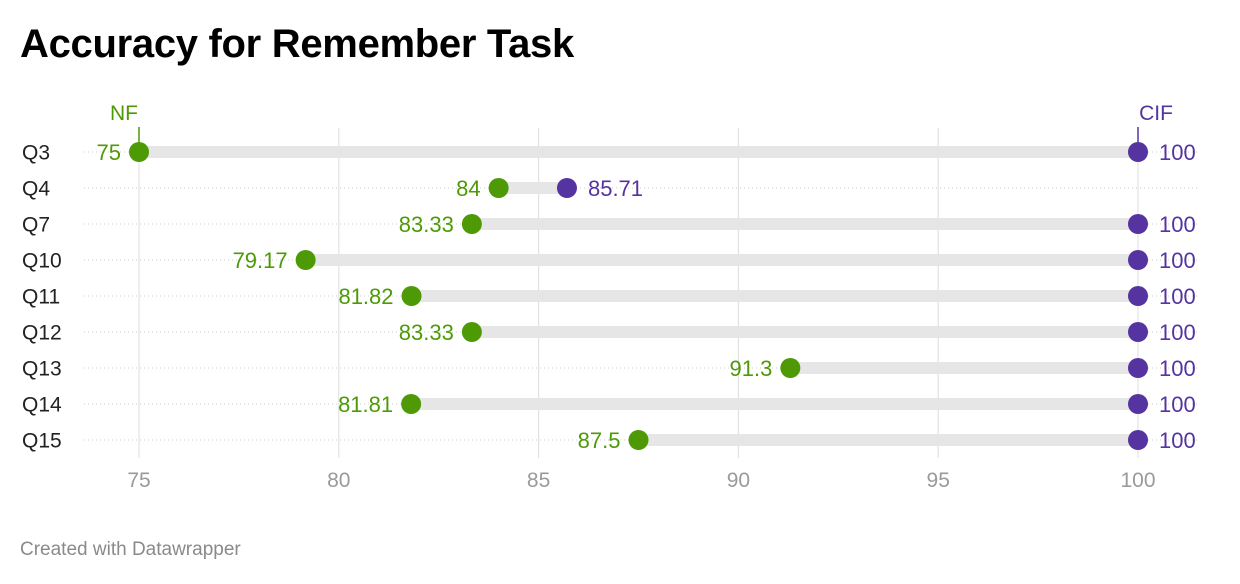 This screenshot has height=584, width=1240. Describe the element at coordinates (42, 333) in the screenshot. I see `category-label: Q12` at that location.